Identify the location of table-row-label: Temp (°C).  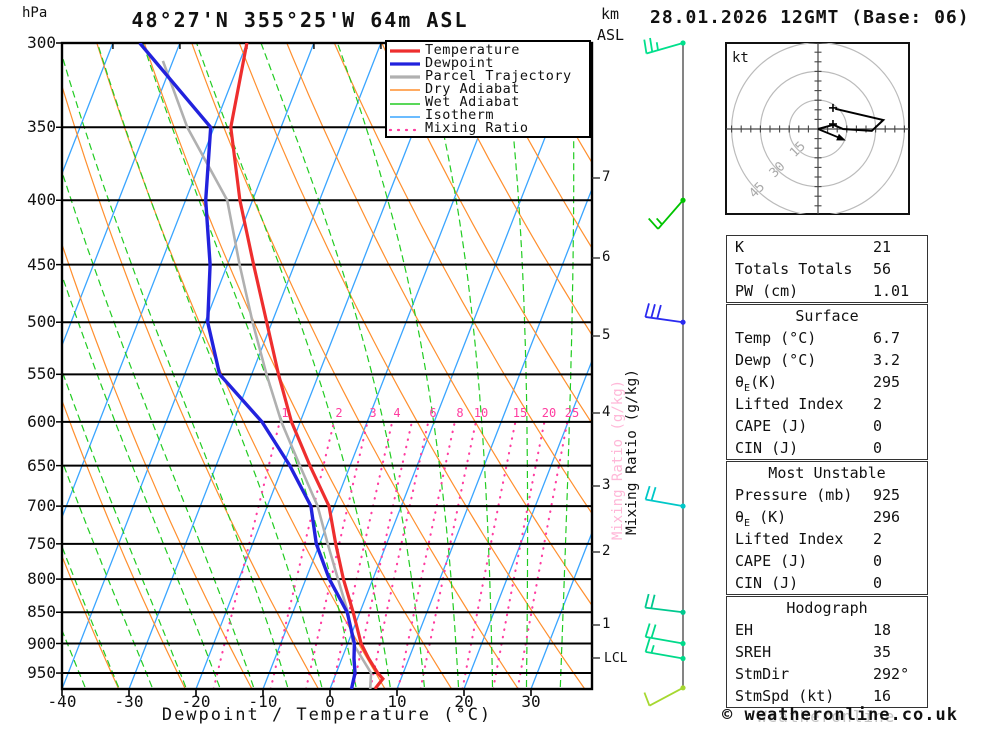
(776, 338).